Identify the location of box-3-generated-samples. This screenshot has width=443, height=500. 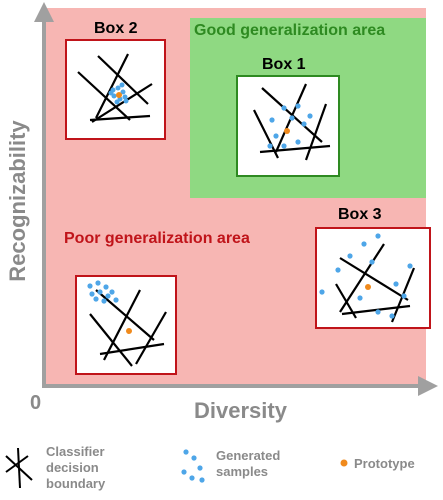
(366, 276).